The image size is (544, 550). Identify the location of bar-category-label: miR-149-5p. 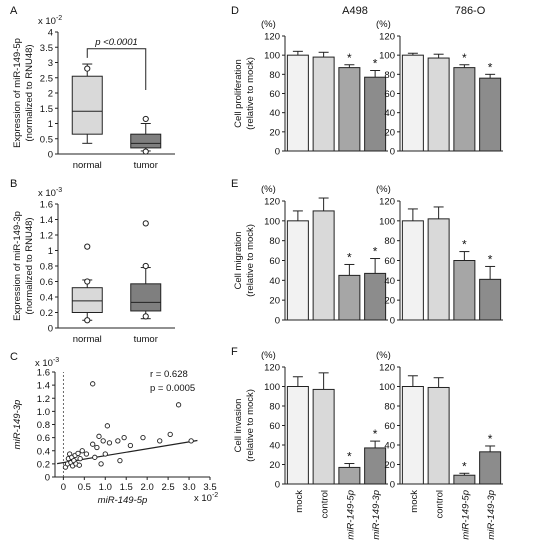
(350, 515).